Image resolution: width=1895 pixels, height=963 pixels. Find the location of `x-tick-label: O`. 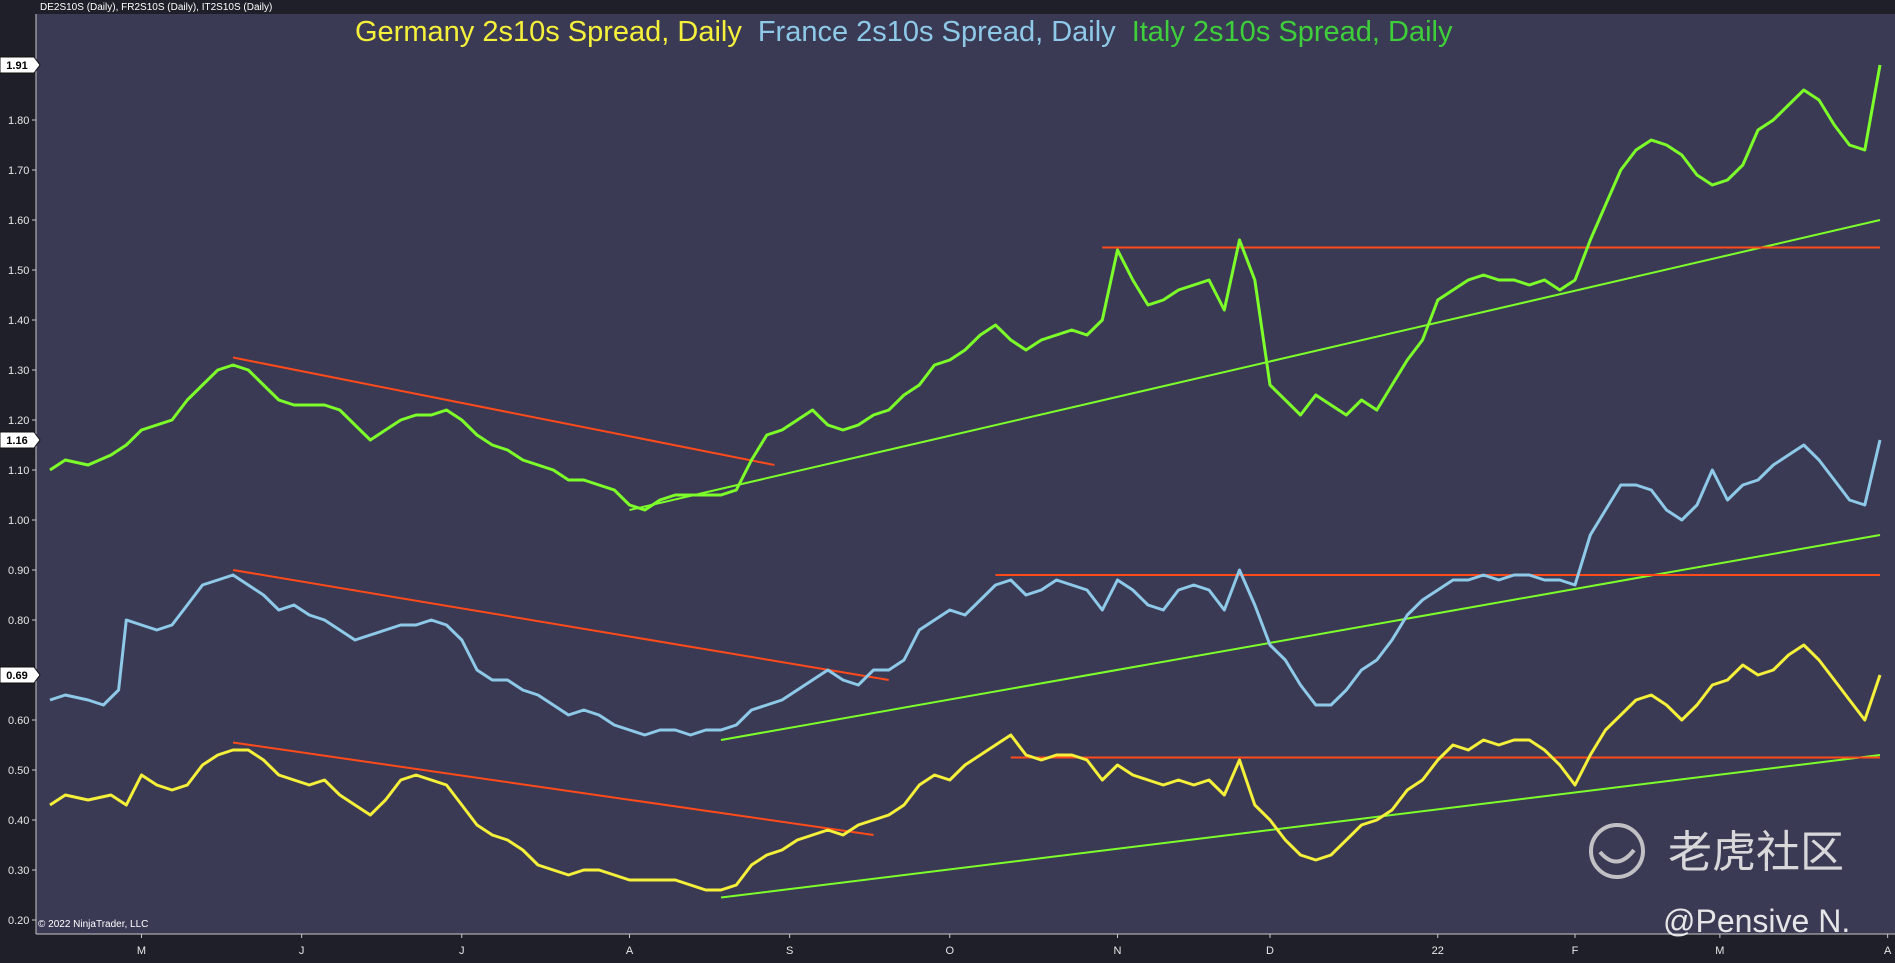

x-tick-label: O is located at coordinates (949, 951).